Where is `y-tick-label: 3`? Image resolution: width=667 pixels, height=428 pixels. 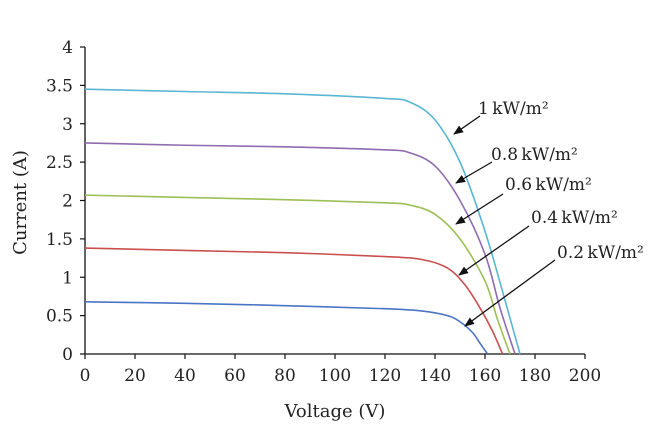 y-tick-label: 3 is located at coordinates (67, 125).